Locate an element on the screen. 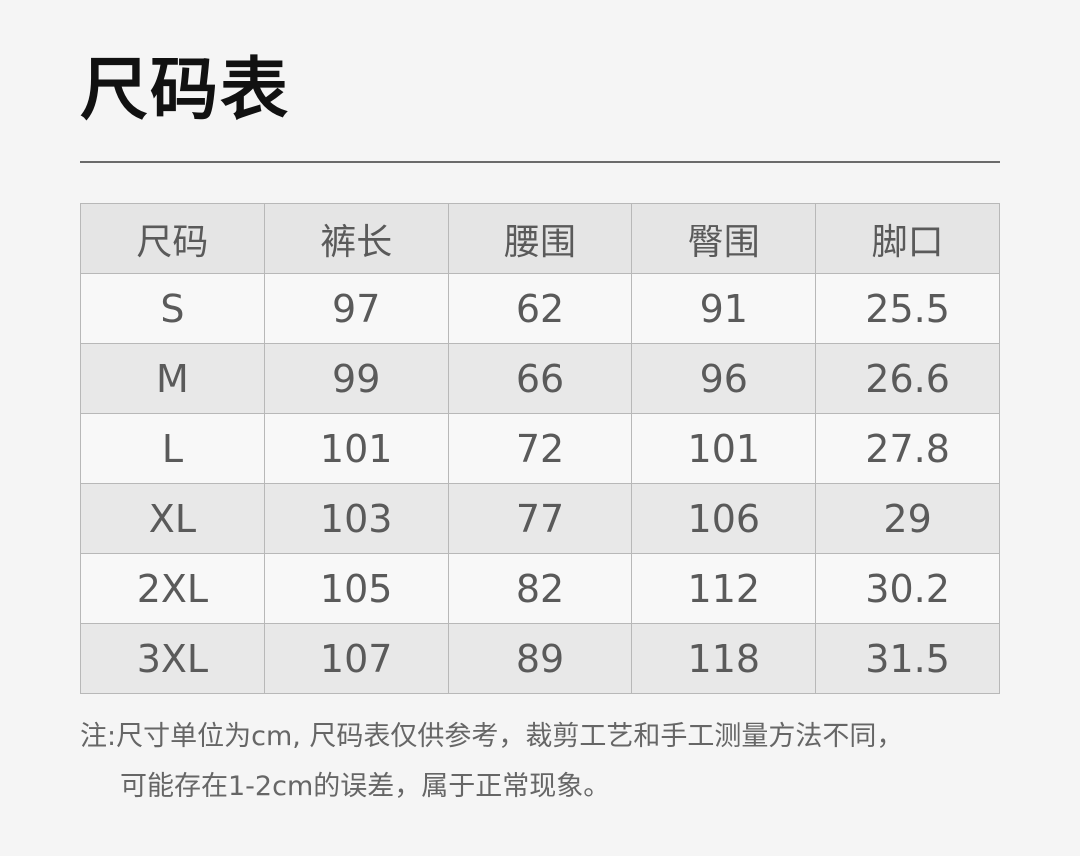  table-cell: 107 is located at coordinates (356, 658).